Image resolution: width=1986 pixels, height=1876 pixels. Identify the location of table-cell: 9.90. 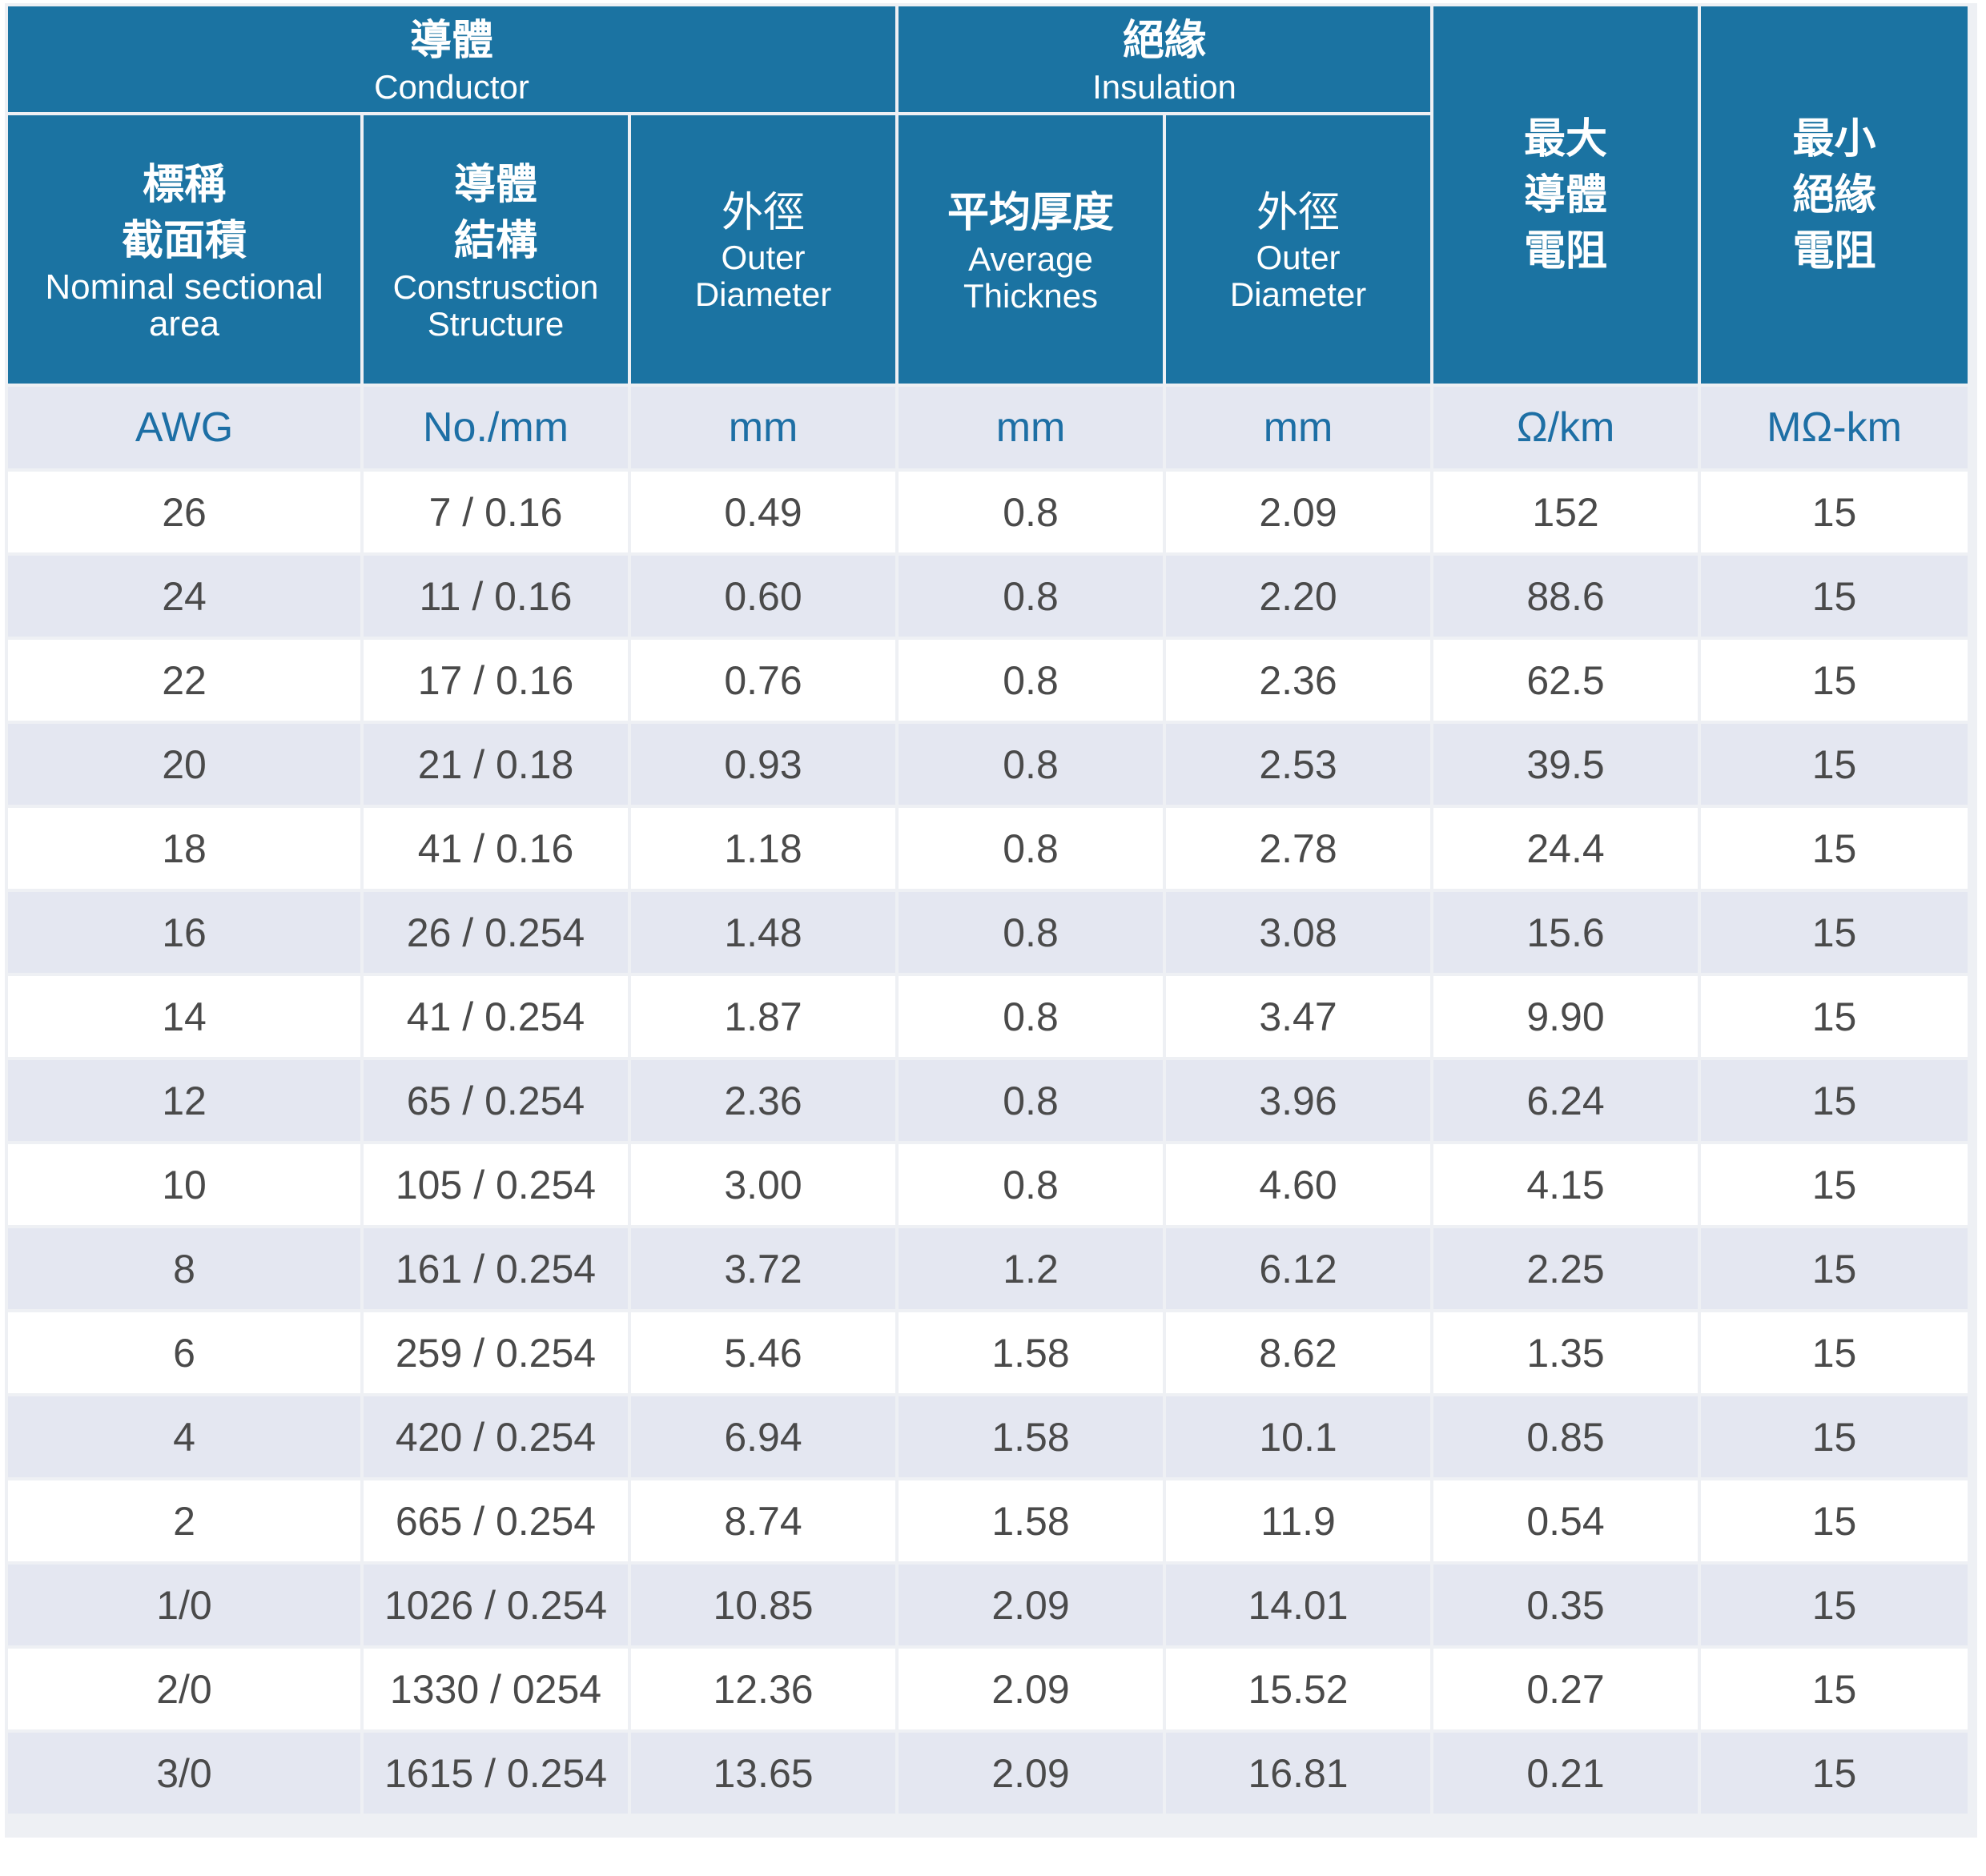
(1566, 1016).